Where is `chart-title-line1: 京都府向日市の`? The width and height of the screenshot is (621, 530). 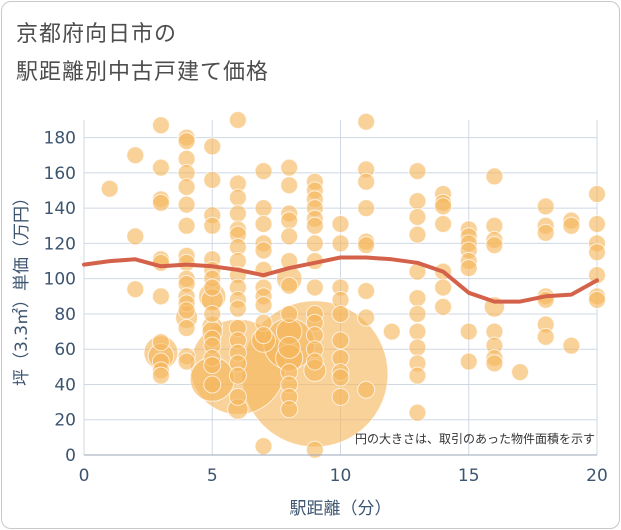
chart-title-line1: 京都府向日市の is located at coordinates (97, 34).